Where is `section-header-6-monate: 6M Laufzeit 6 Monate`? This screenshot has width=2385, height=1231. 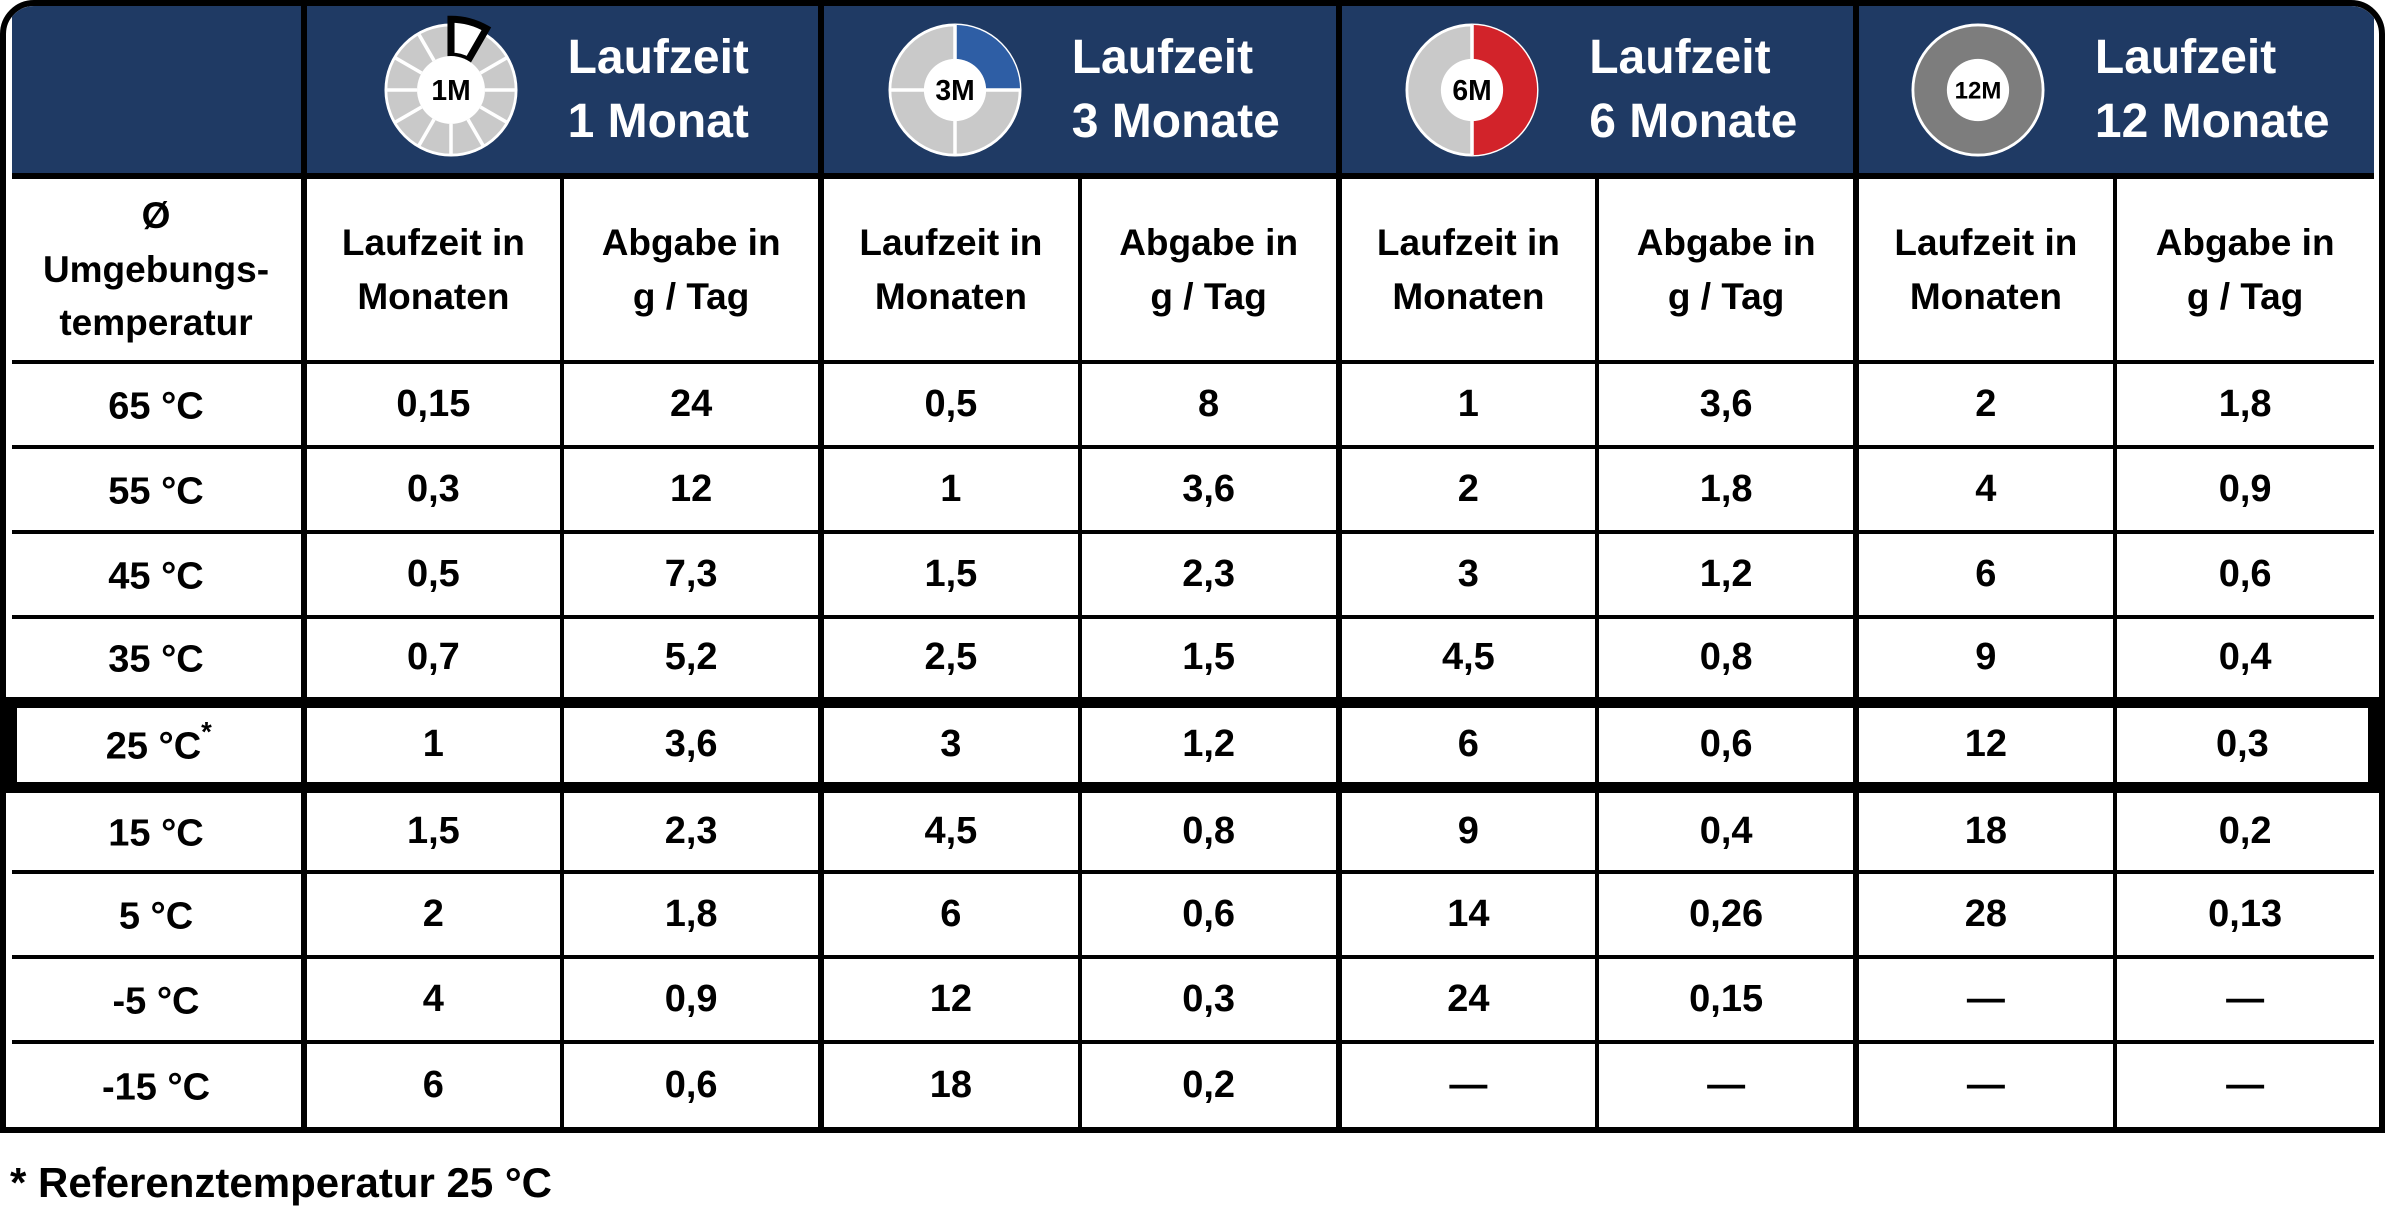
section-header-6-monate: 6M Laufzeit 6 Monate is located at coordinates (1596, 92).